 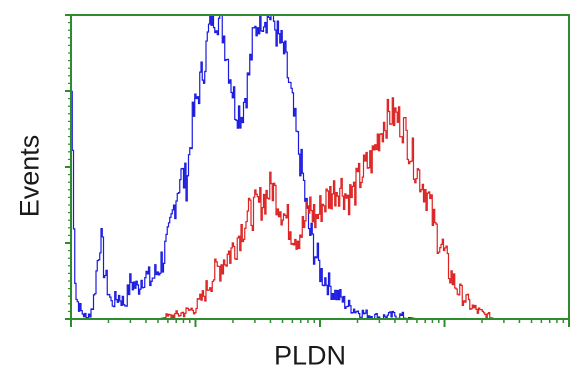 I want to click on y-axis-title: Events, so click(x=29, y=176).